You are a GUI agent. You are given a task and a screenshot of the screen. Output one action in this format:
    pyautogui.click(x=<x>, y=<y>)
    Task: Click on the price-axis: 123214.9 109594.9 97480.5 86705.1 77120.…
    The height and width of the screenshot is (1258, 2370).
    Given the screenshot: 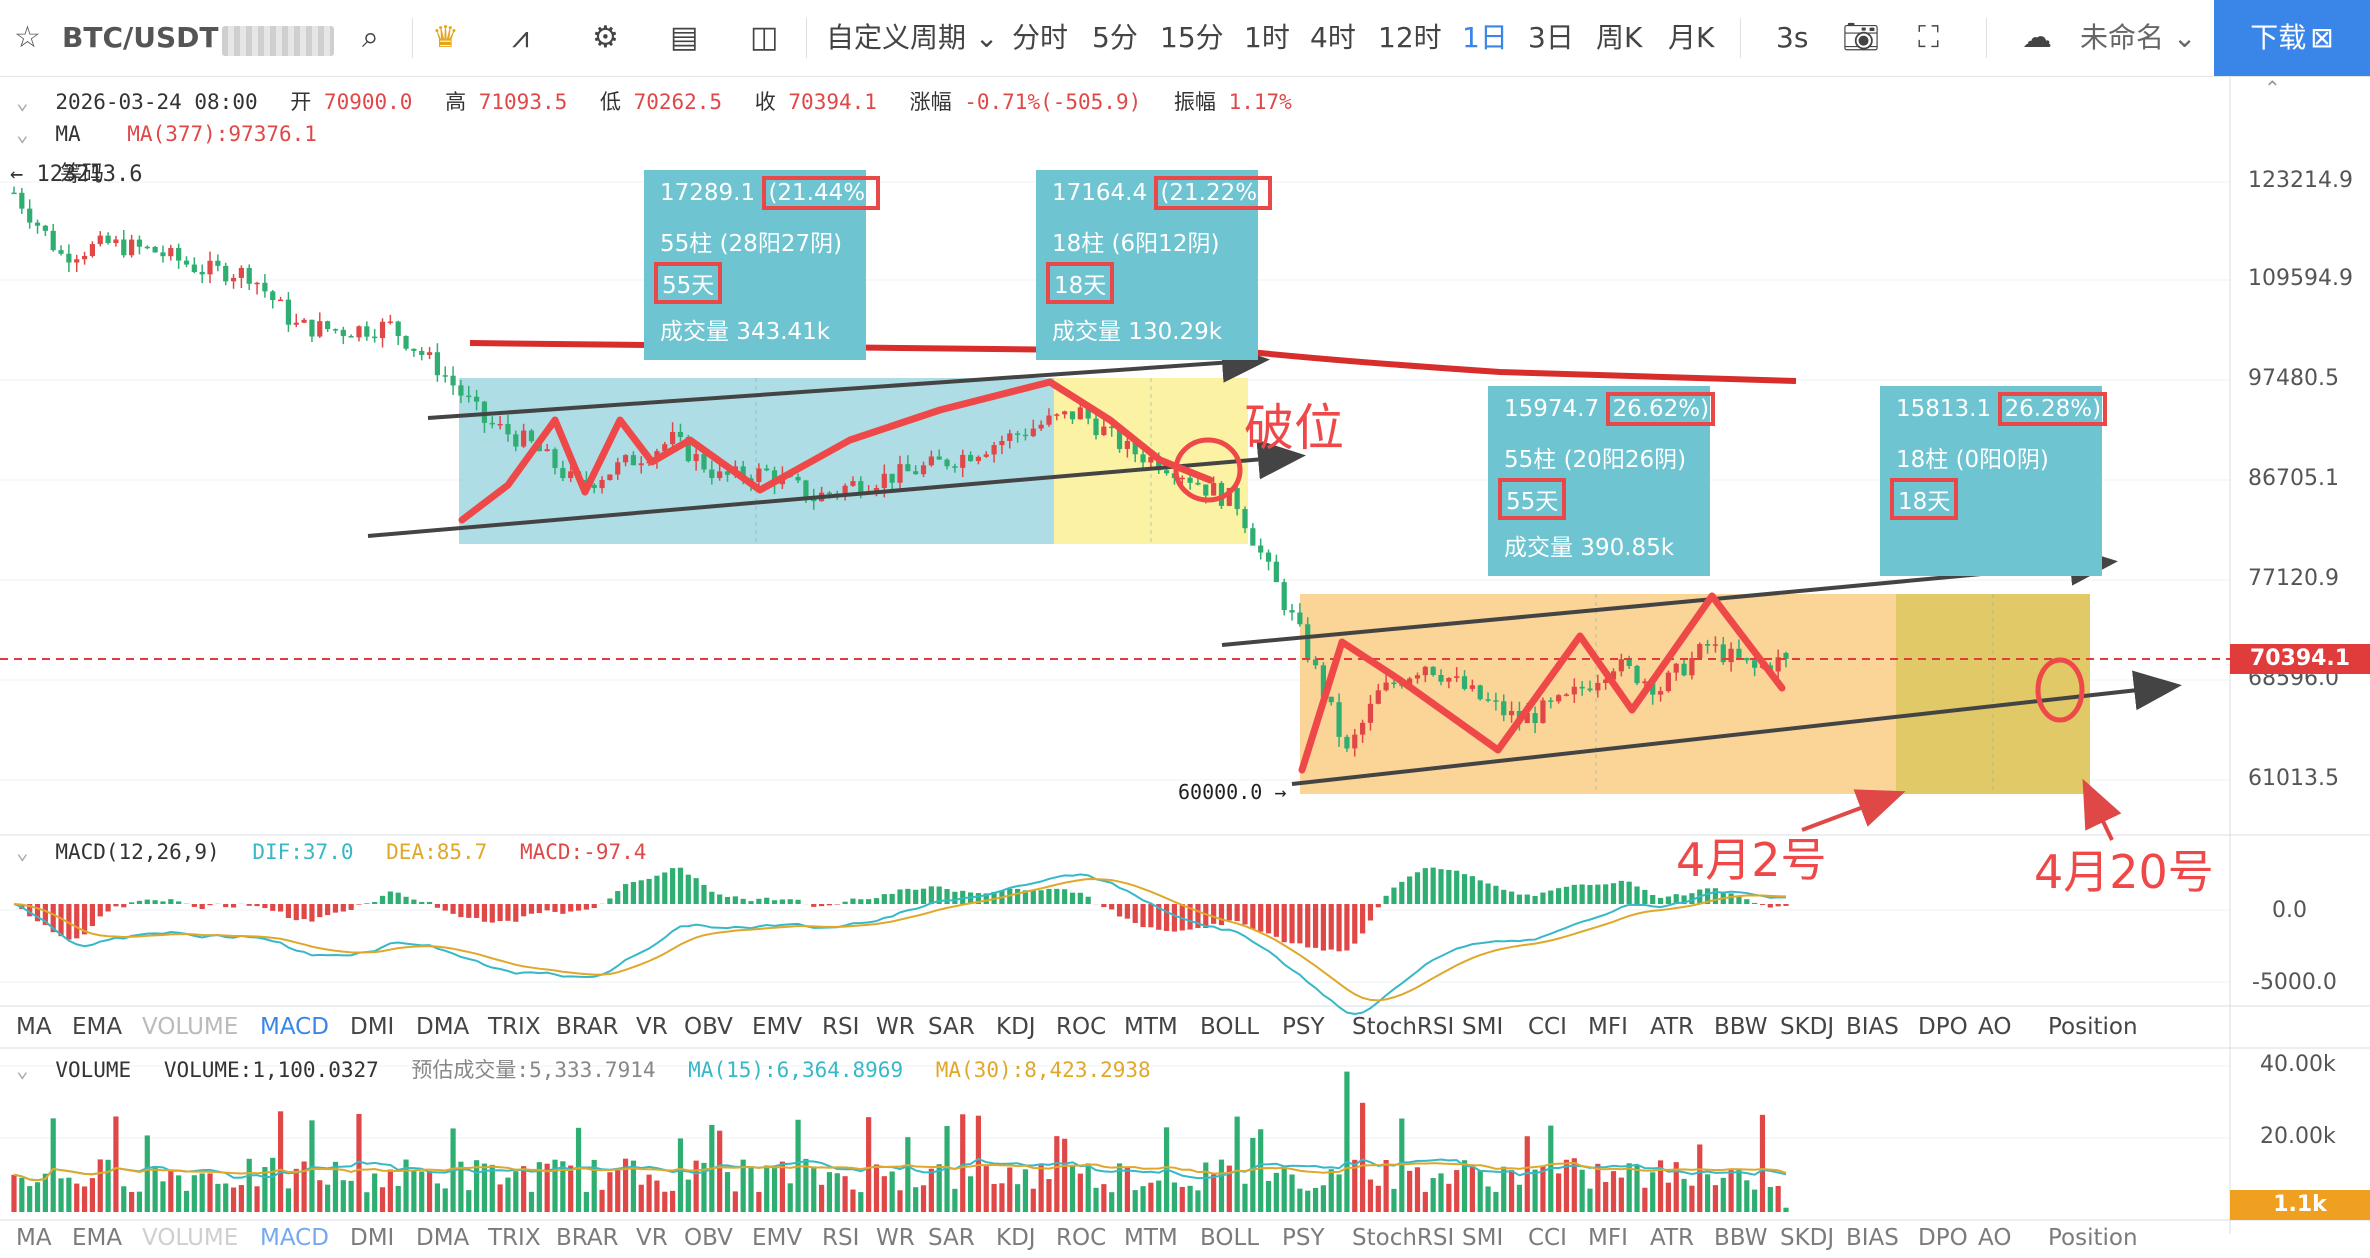 What is the action you would take?
    pyautogui.click(x=2300, y=456)
    